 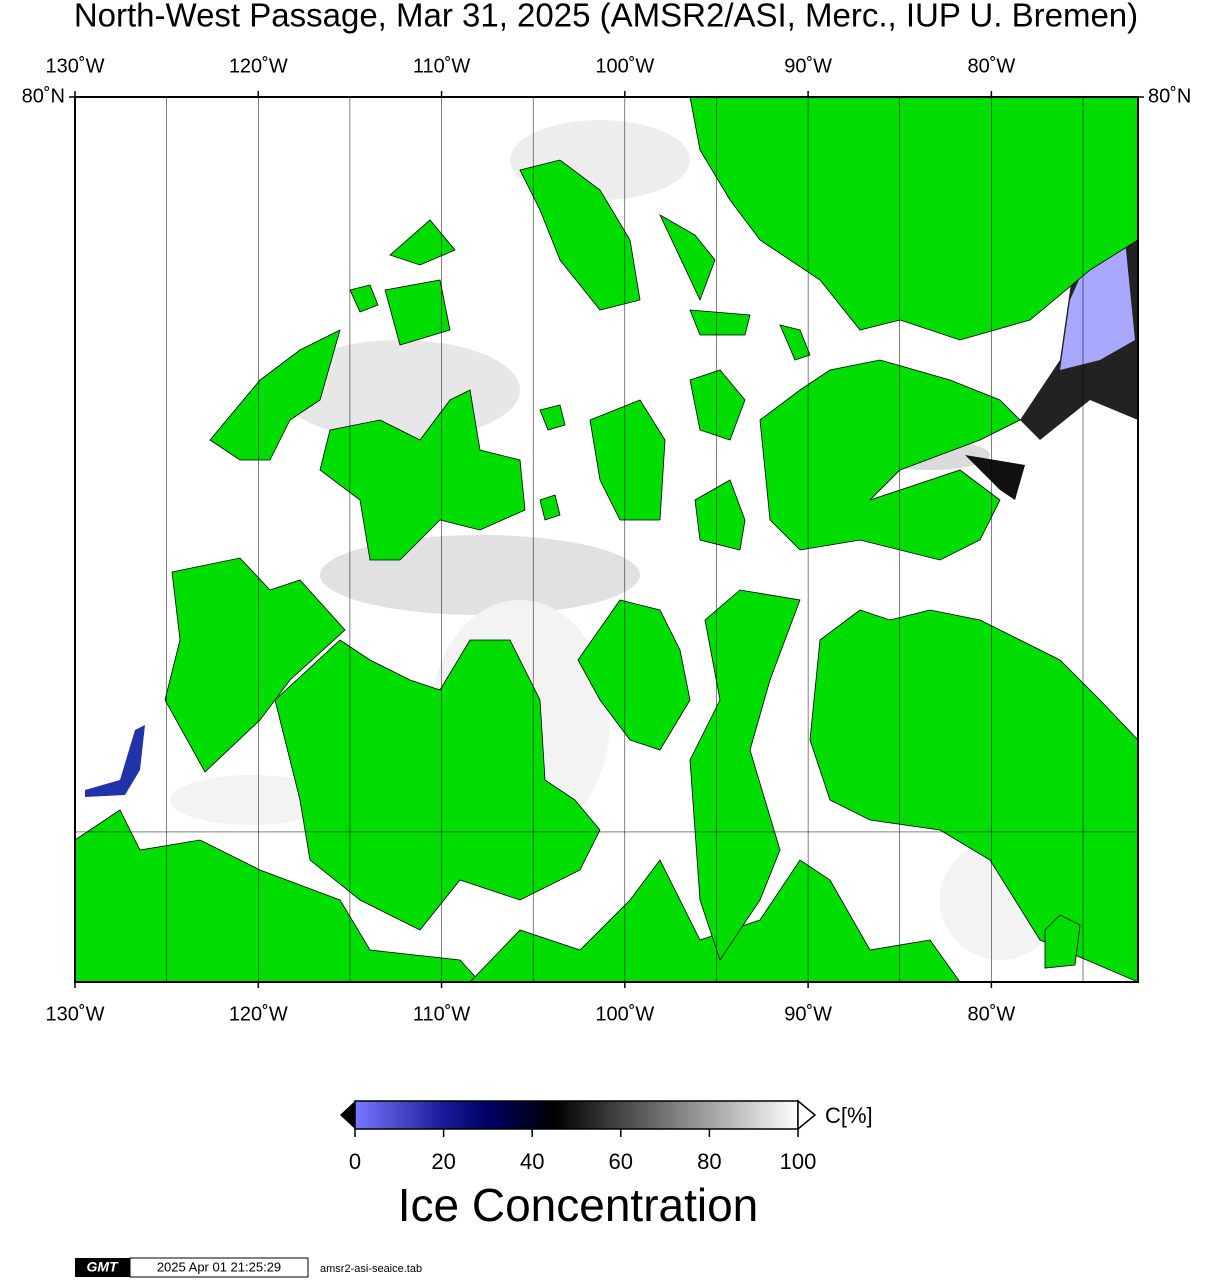 What do you see at coordinates (275, 395) in the screenshot?
I see `melville-island` at bounding box center [275, 395].